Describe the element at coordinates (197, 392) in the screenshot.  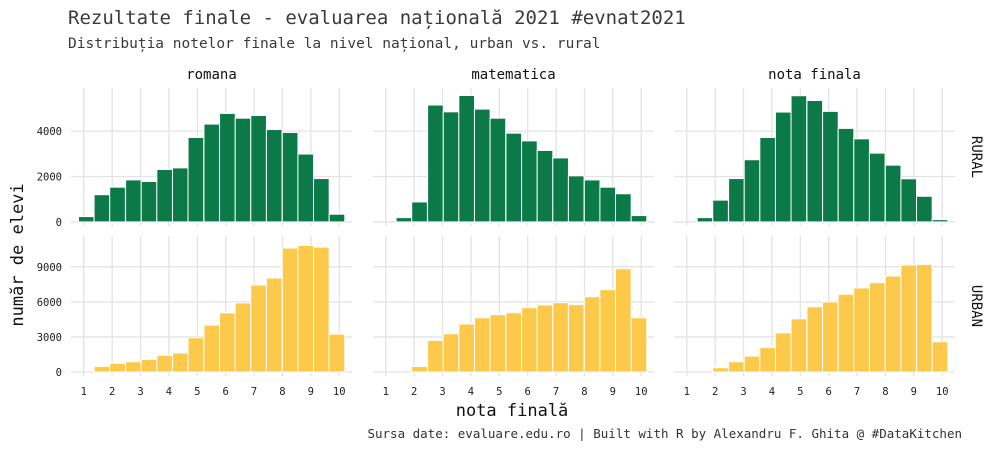
I see `x-tick-label: 5` at that location.